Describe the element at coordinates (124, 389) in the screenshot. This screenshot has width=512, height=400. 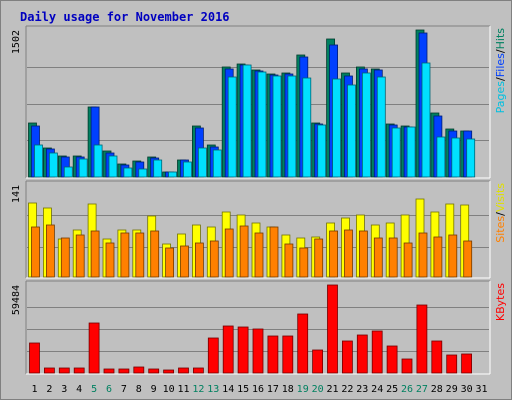
I see `x-tick-label: 7` at that location.